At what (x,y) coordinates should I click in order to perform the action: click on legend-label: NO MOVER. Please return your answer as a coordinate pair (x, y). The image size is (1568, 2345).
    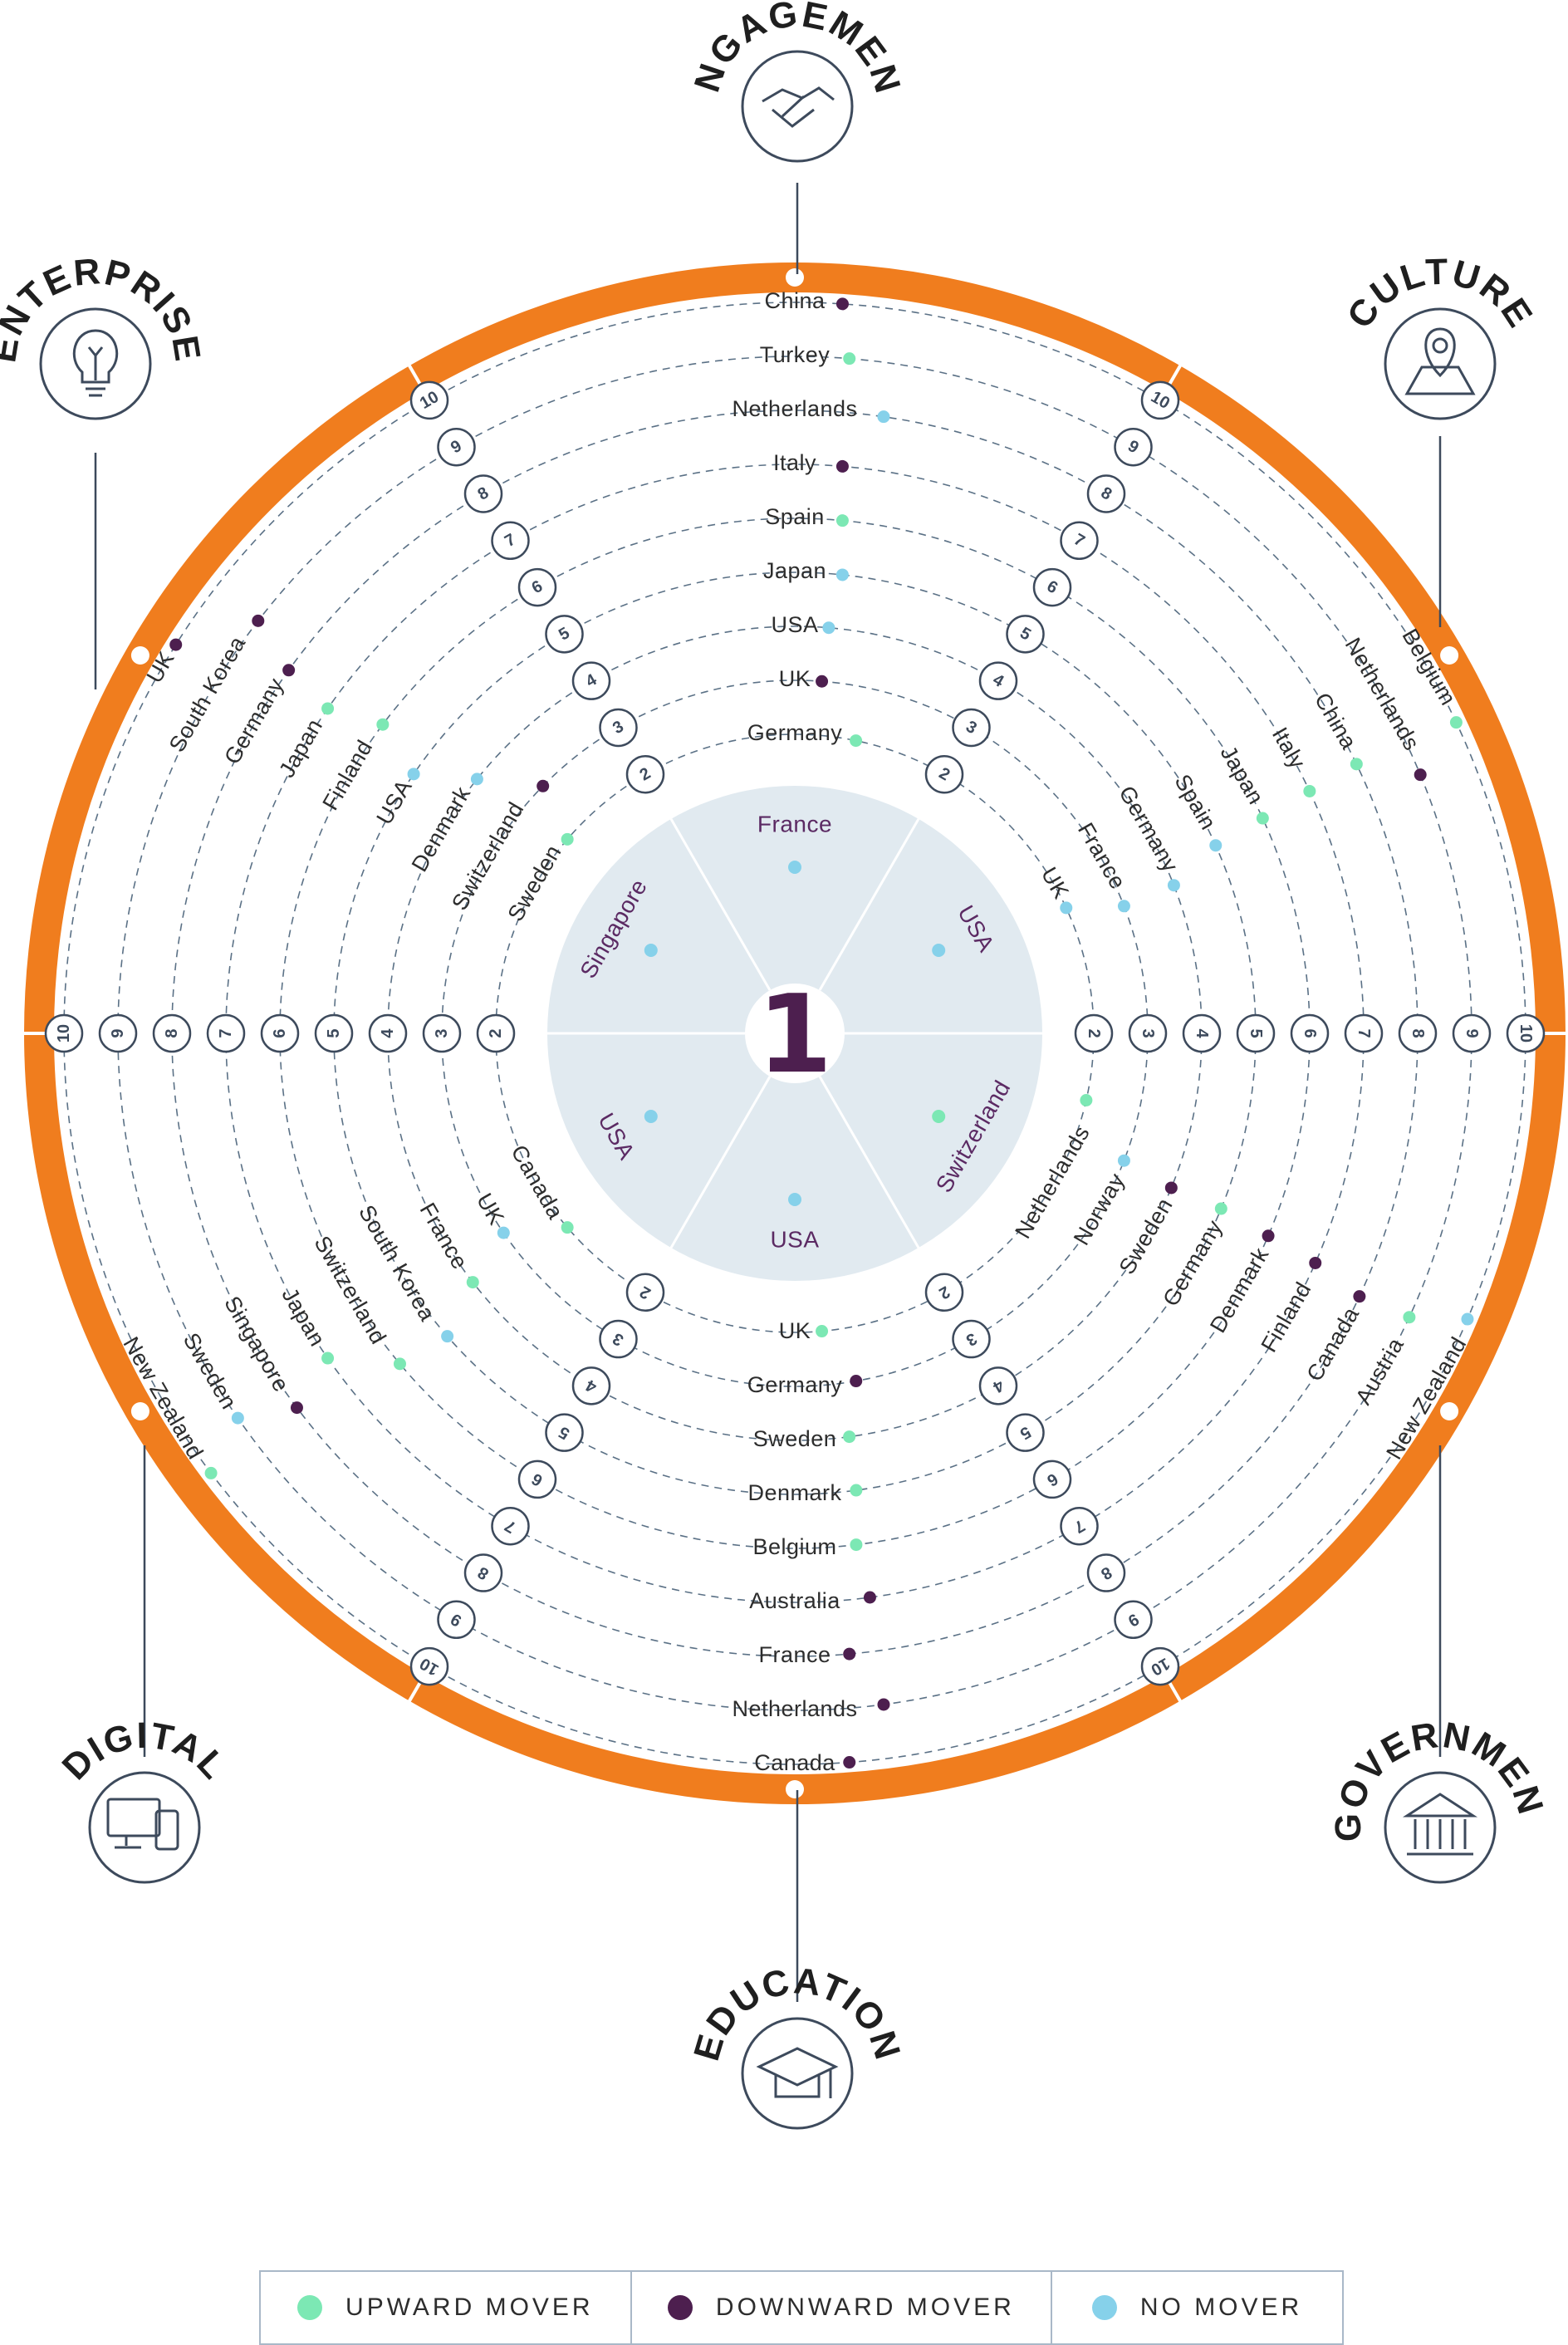
    Looking at the image, I should click on (1221, 2307).